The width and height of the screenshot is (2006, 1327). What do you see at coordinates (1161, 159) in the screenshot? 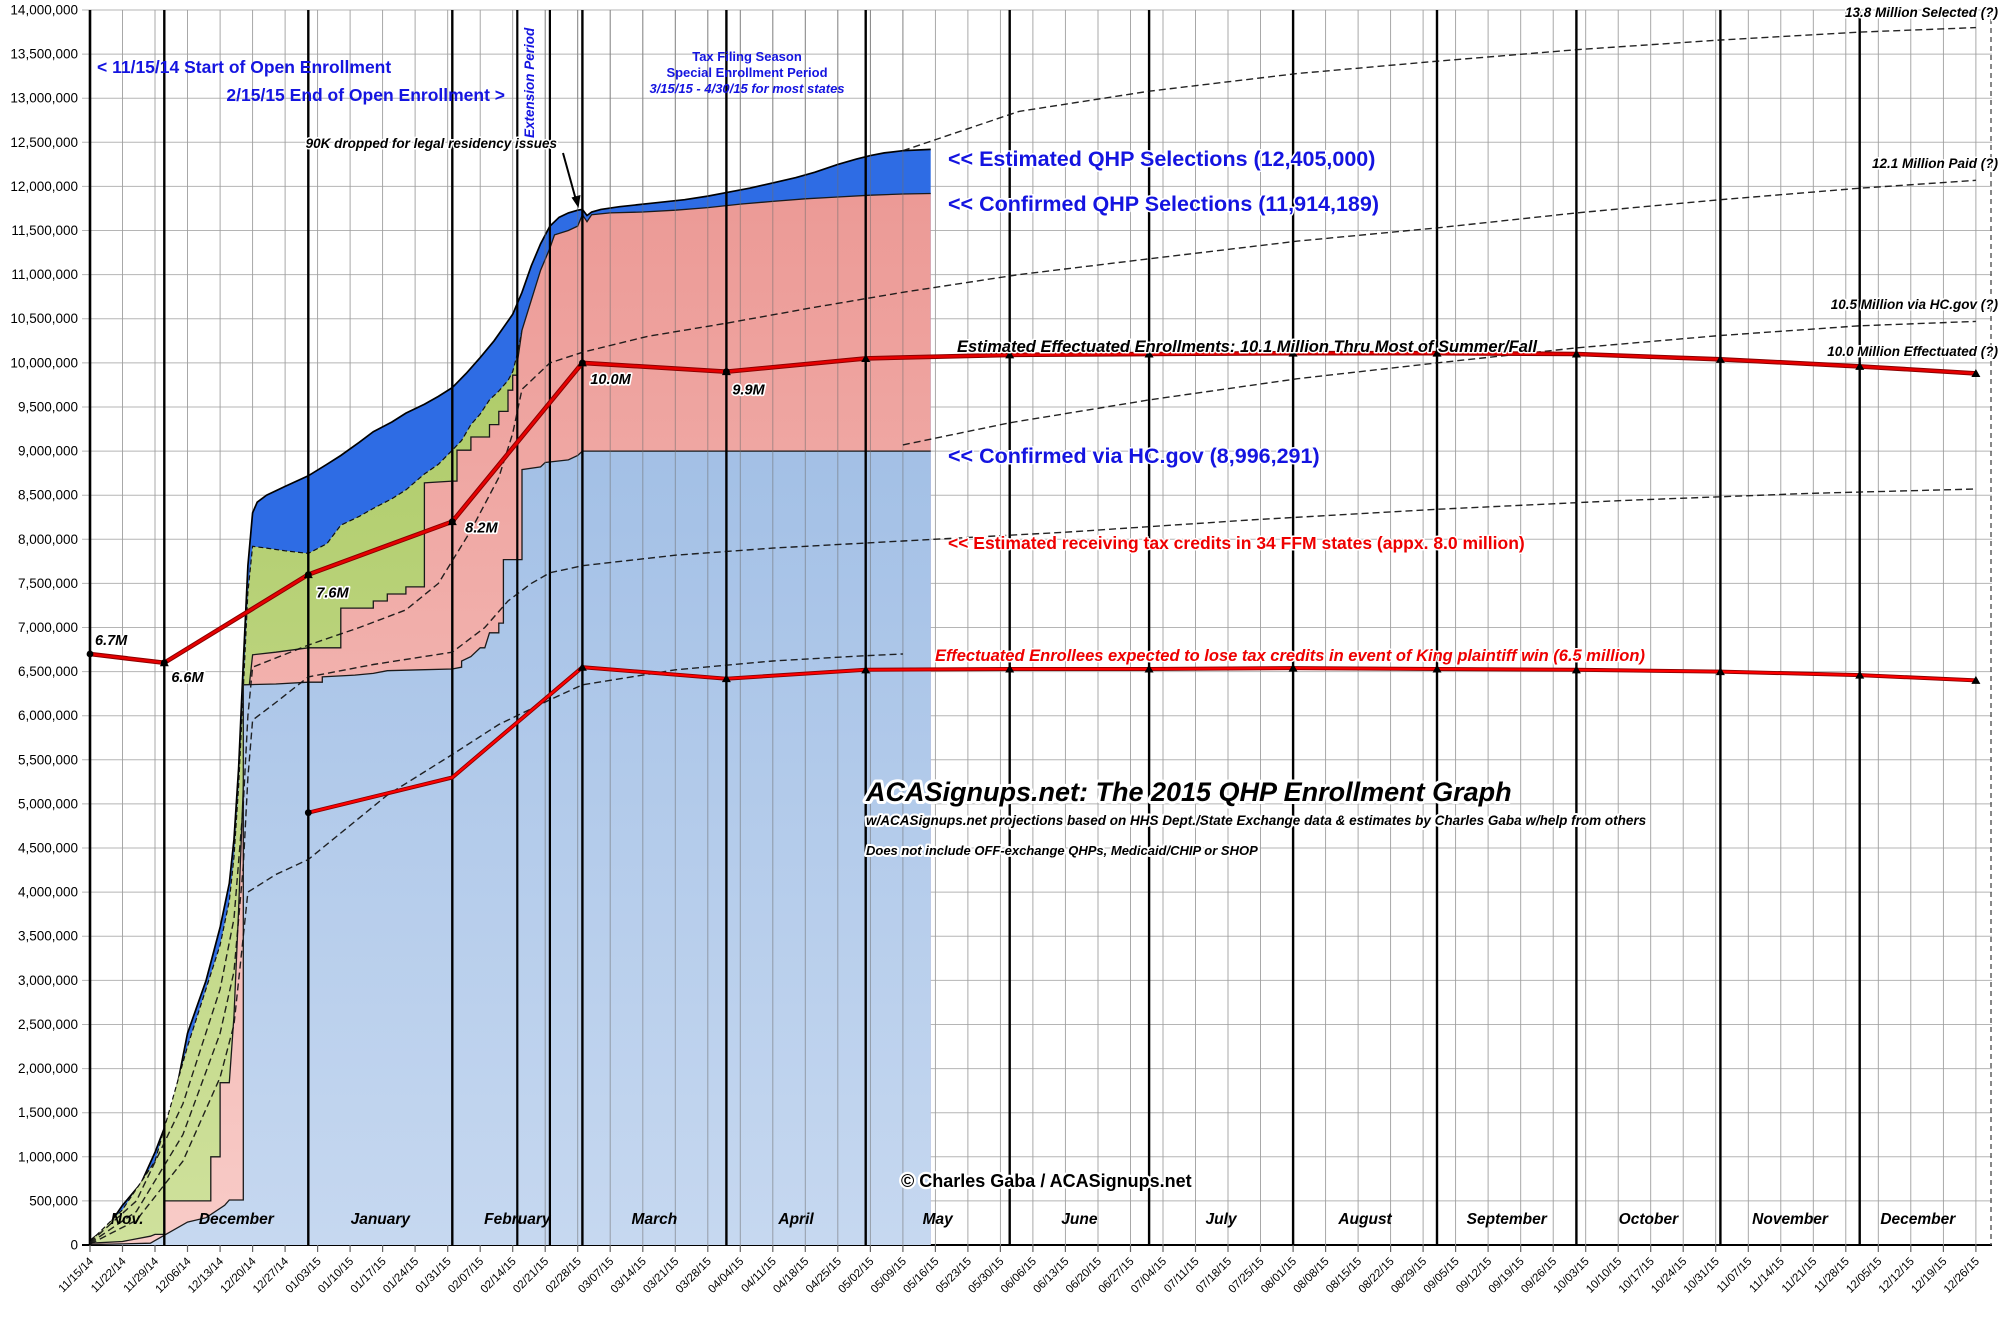
I see `label-estimated-qhp-selections: << Estimated QHP Selections (12,405,000)` at bounding box center [1161, 159].